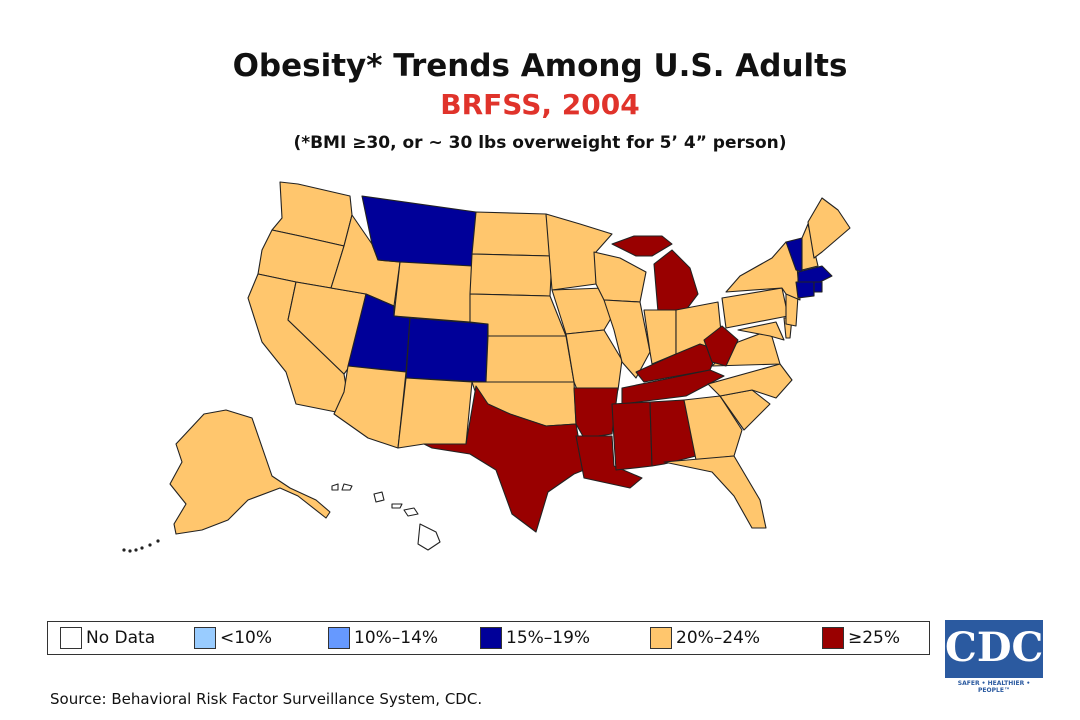  What do you see at coordinates (594, 361) in the screenshot?
I see `state-MO` at bounding box center [594, 361].